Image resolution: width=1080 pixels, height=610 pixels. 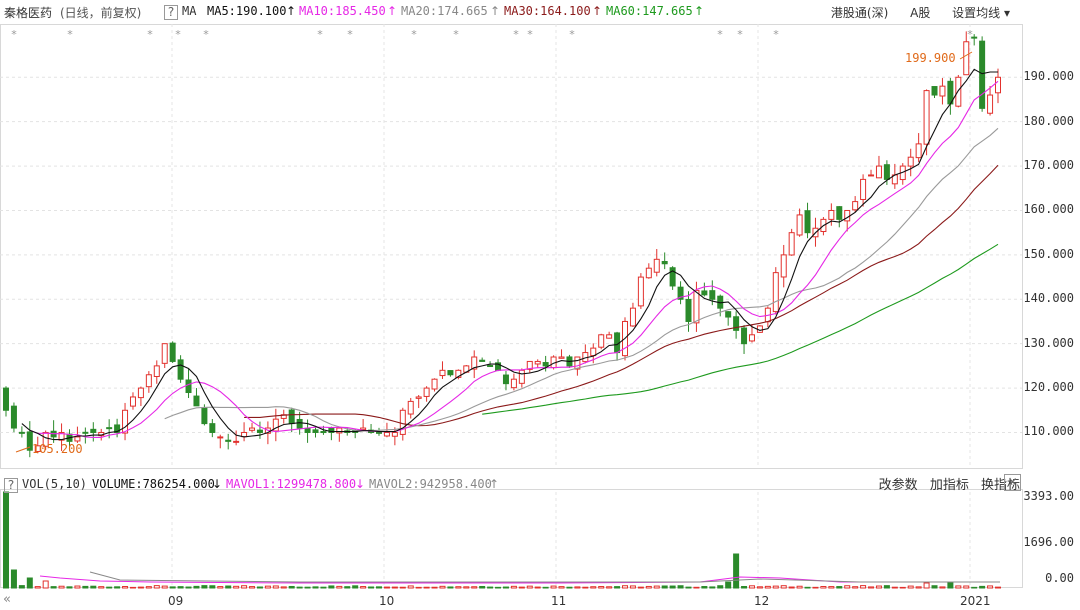 What do you see at coordinates (898, 485) in the screenshot?
I see `change-params-button: 改参数` at bounding box center [898, 485].